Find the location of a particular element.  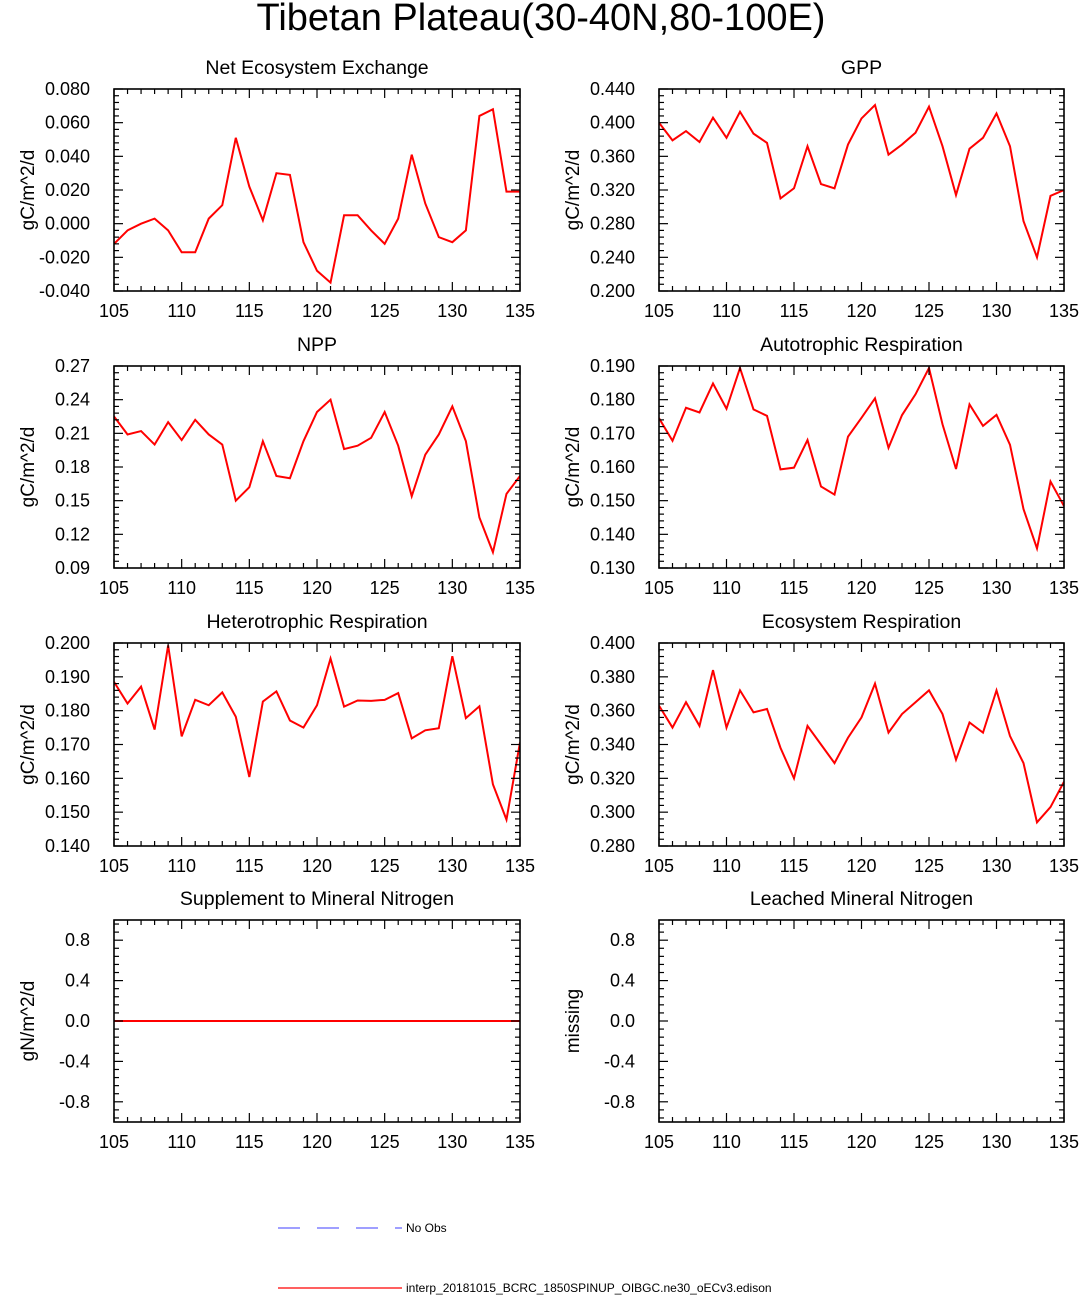

y-tick-label: 0.150 is located at coordinates (612, 501).